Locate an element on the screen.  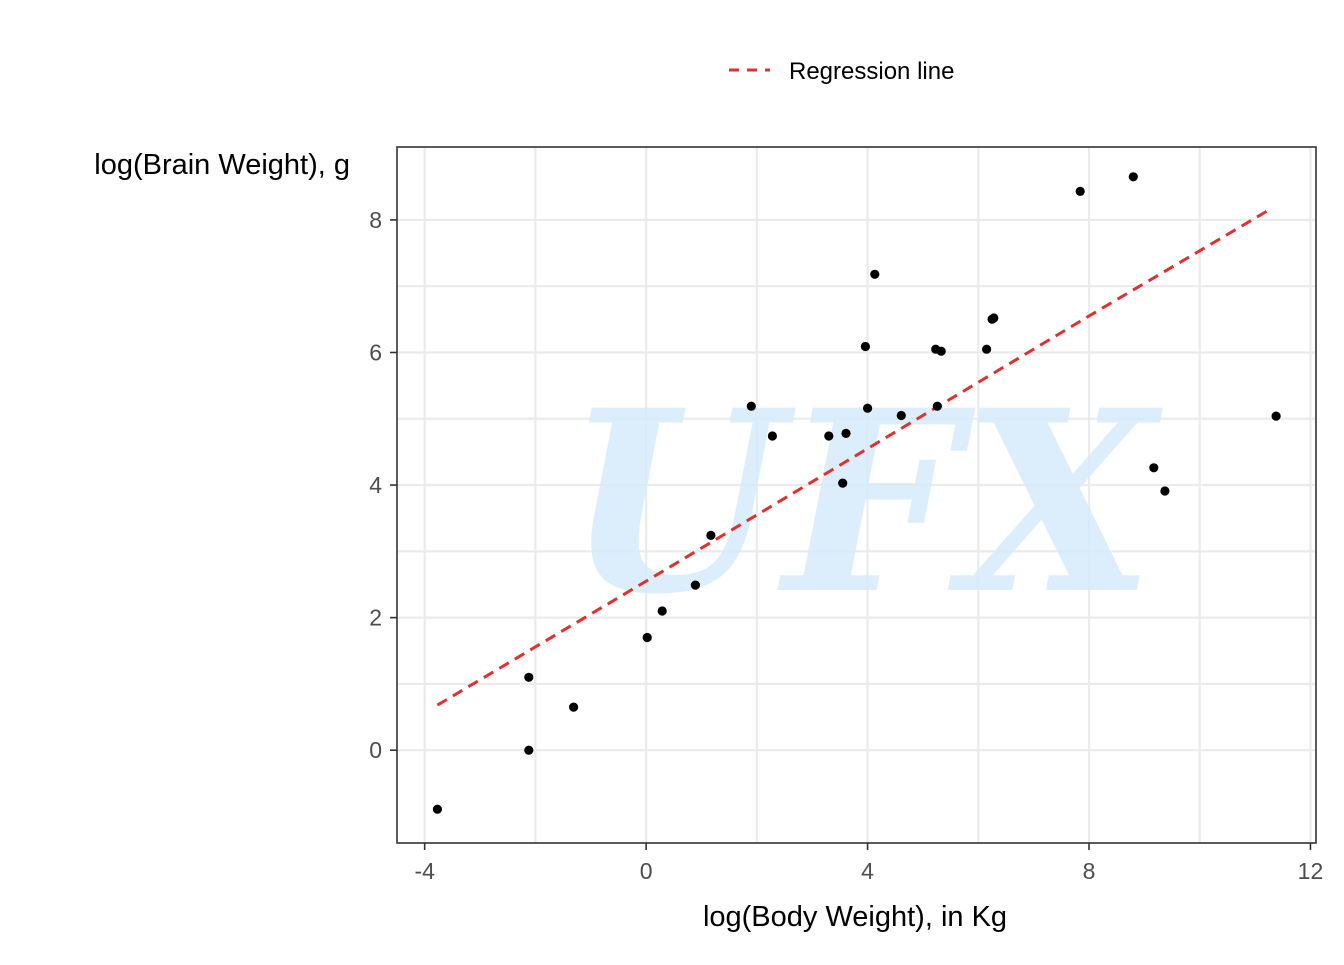
y-tick-label: 4 is located at coordinates (375, 485).